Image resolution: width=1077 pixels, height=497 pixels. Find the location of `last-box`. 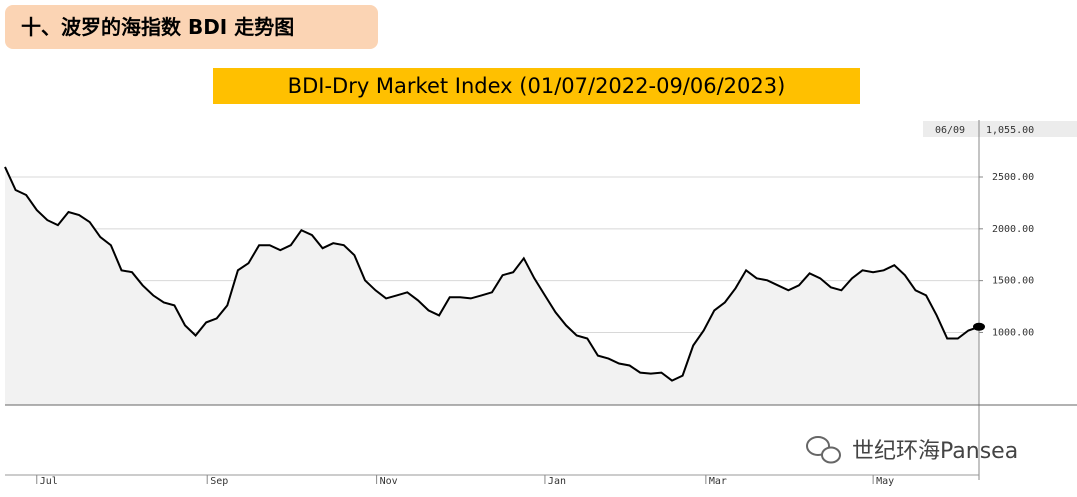

last-box is located at coordinates (1000, 129).